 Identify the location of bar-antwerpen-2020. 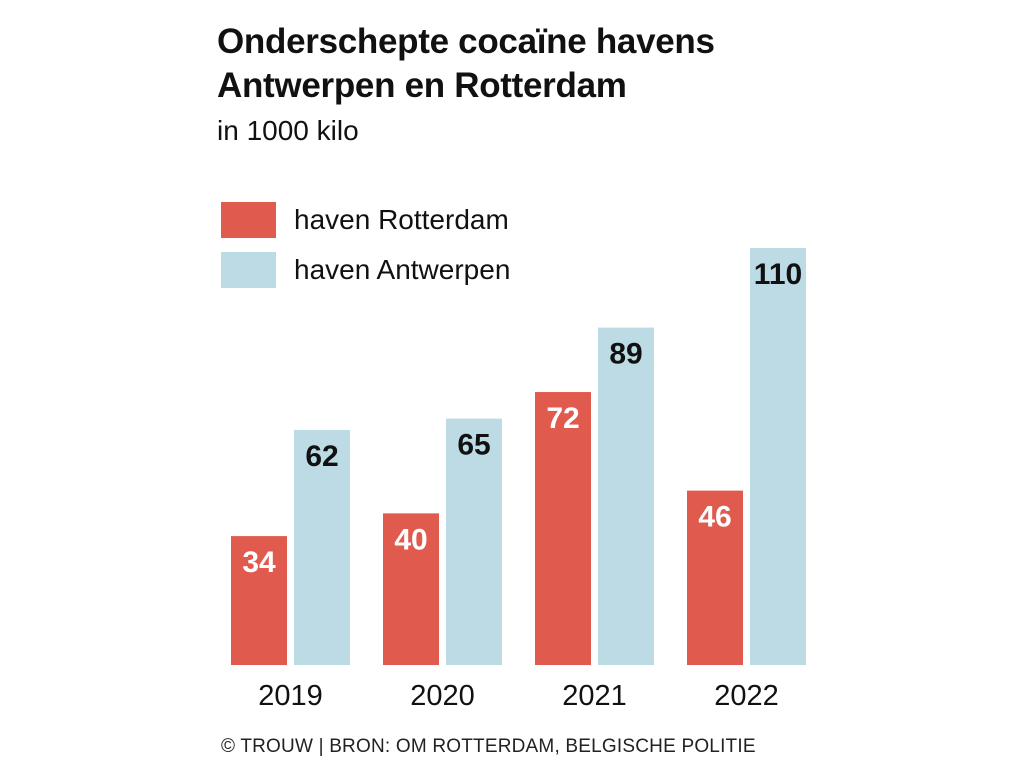
(474, 541).